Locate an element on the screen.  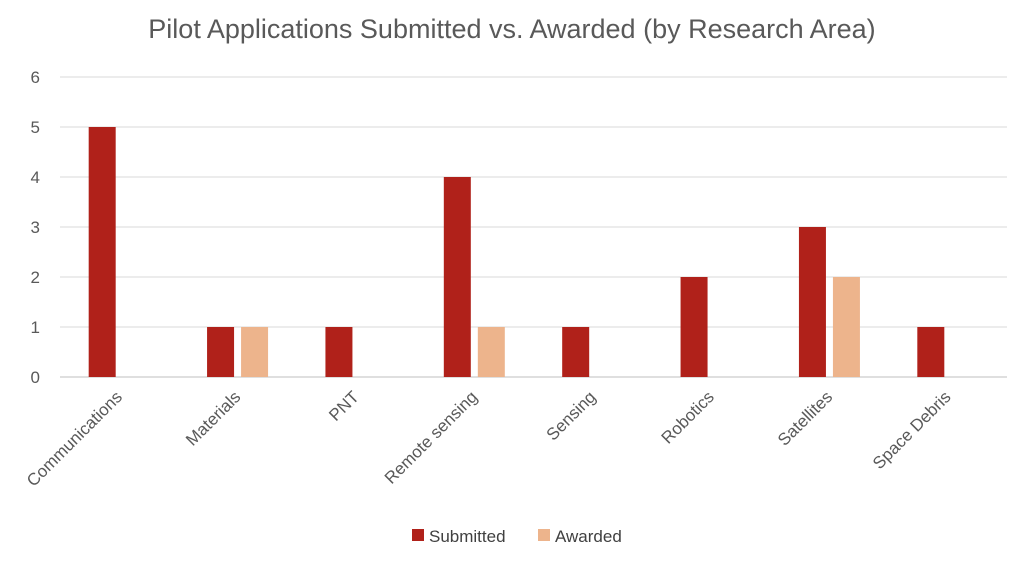
x-category-label: Robotics is located at coordinates (688, 417).